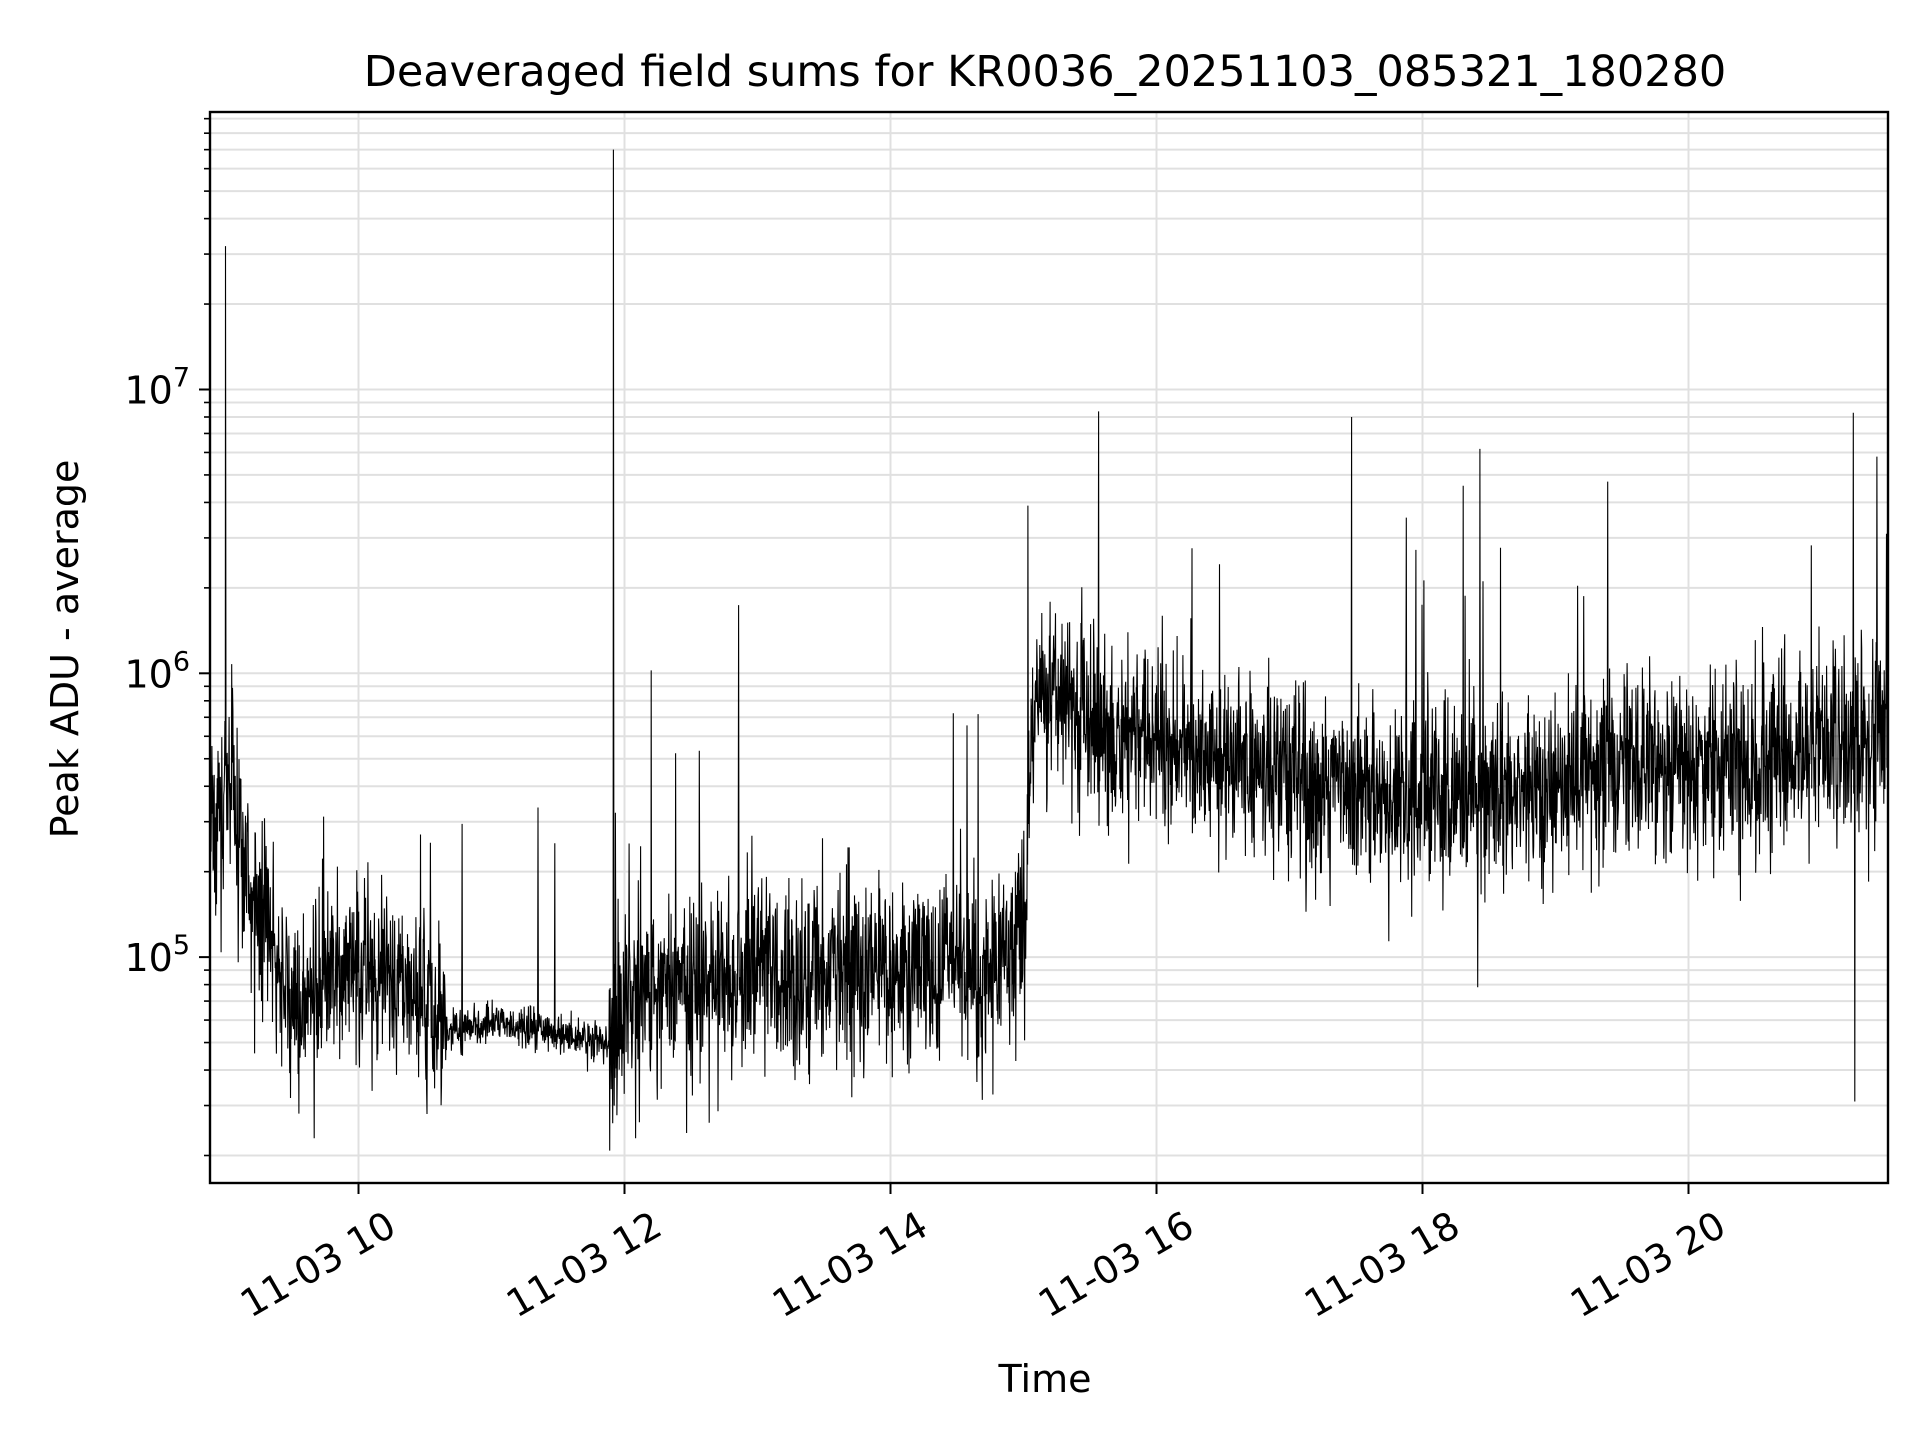  What do you see at coordinates (1045, 1379) in the screenshot?
I see `x-axis-label: Time` at bounding box center [1045, 1379].